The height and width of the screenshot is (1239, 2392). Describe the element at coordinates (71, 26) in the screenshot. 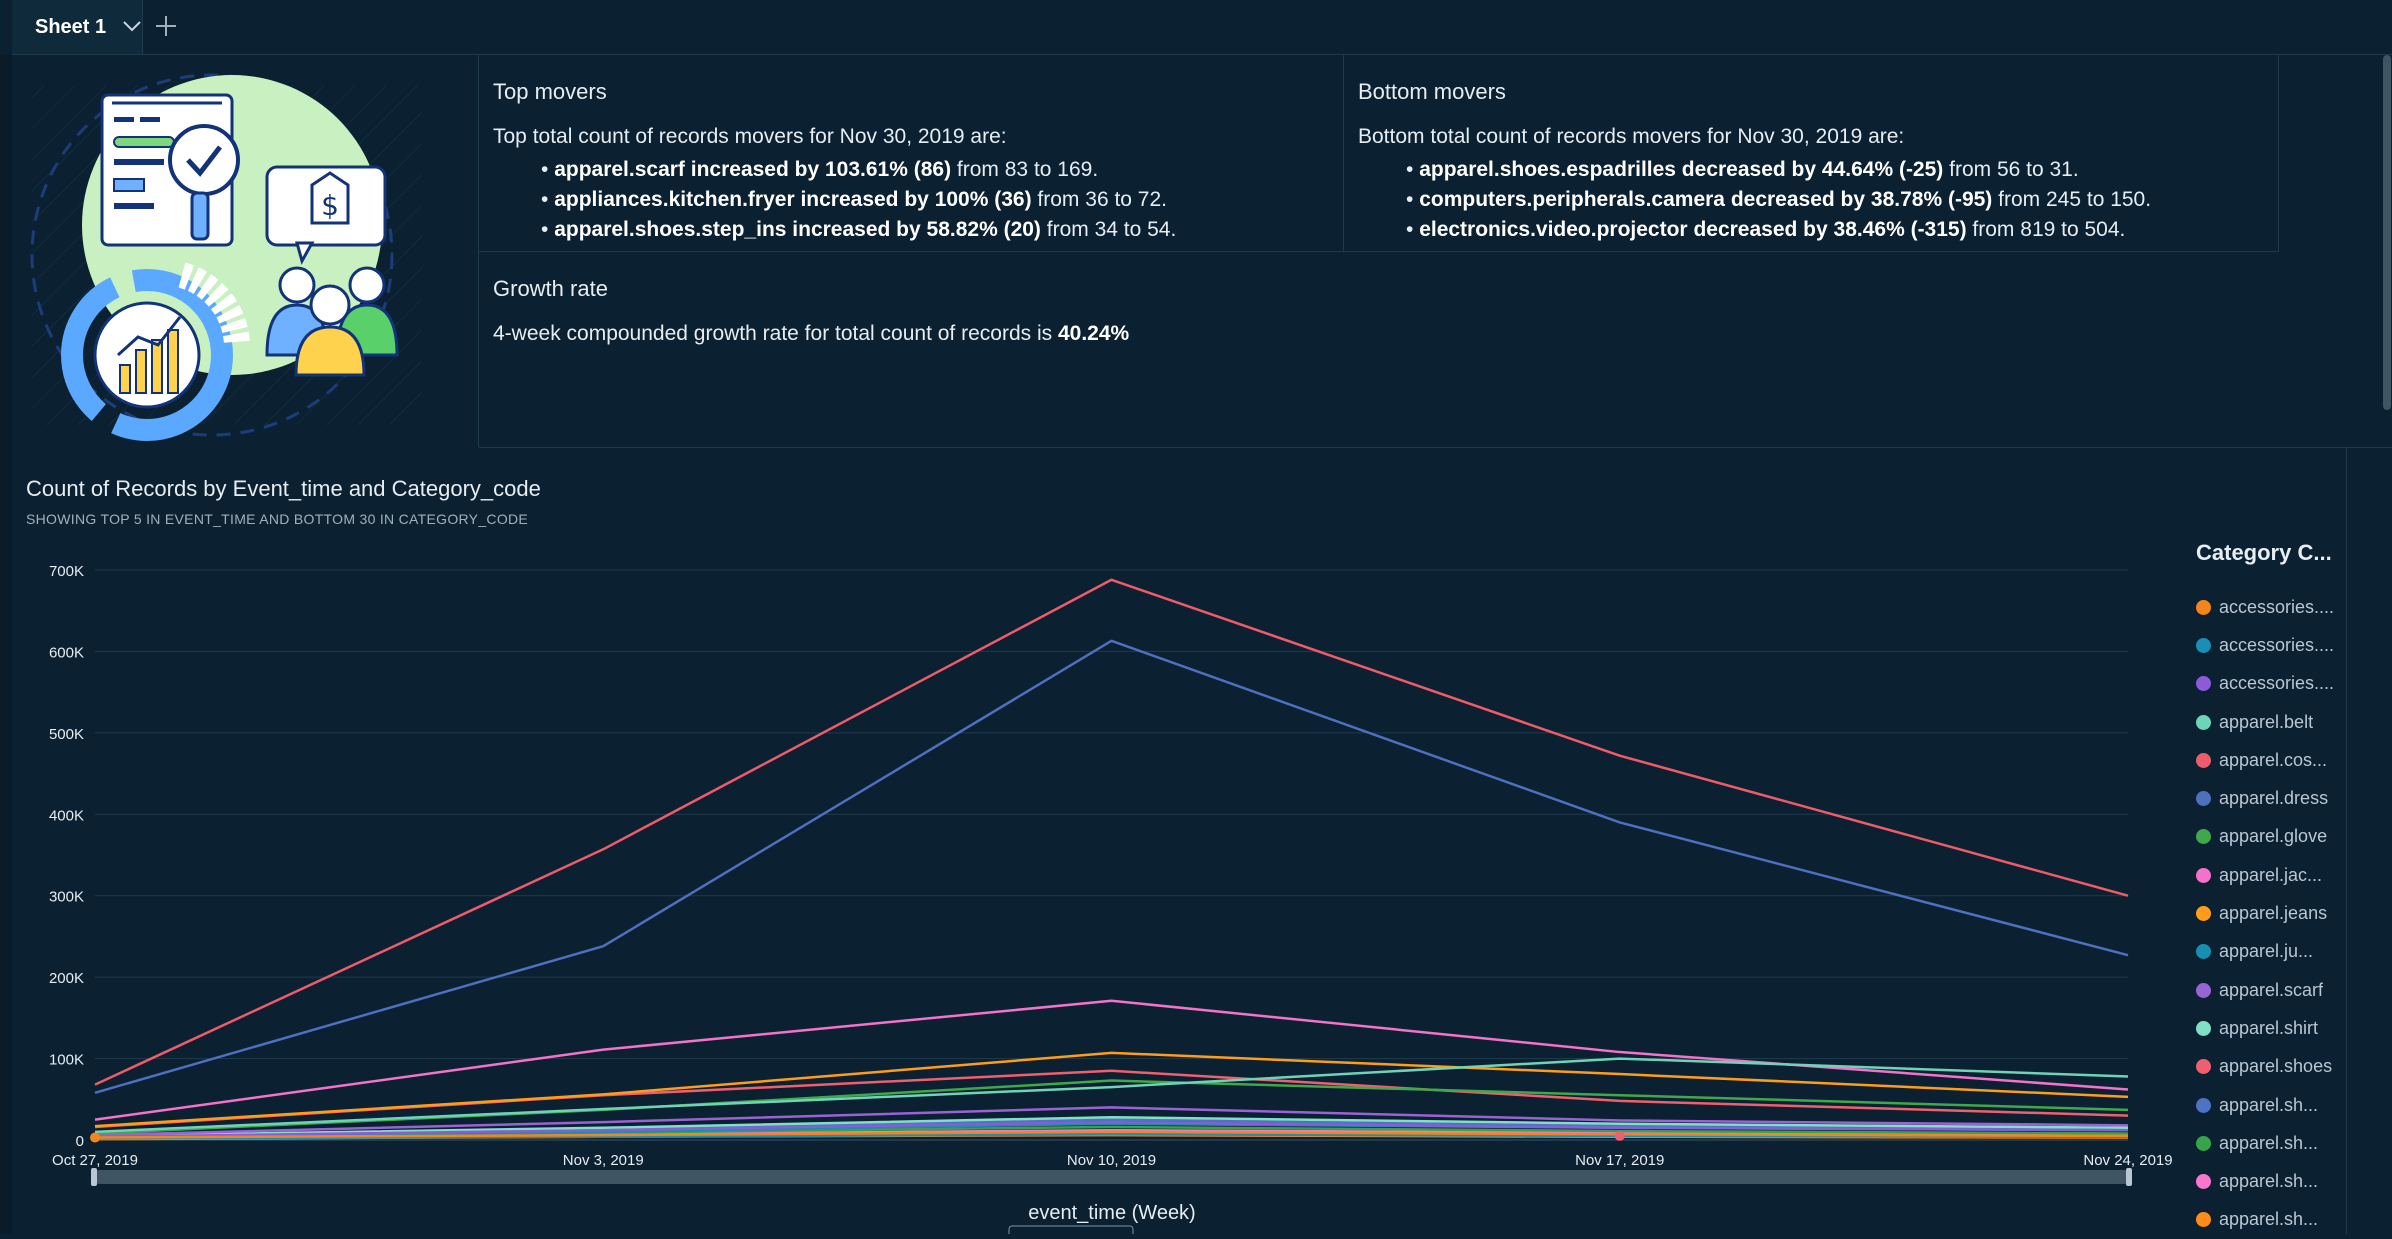

I see `sheet-tab-label: Sheet 1` at that location.